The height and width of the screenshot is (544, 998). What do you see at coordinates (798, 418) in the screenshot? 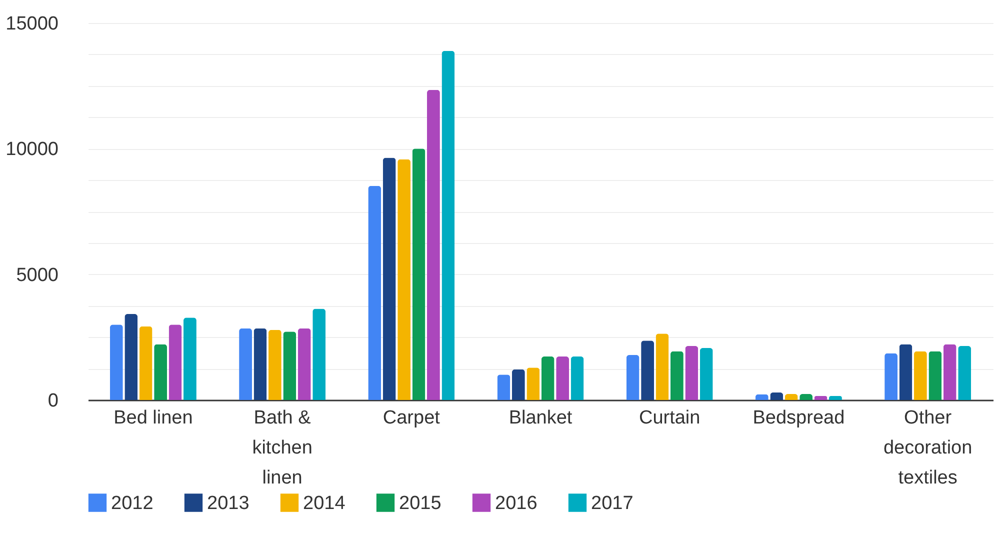
I see `x-tick-label: Bedspread` at bounding box center [798, 418].